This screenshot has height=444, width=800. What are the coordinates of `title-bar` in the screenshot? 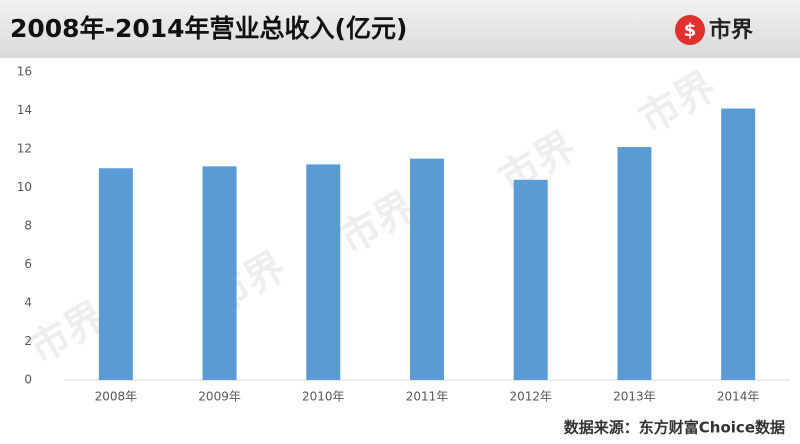 It's located at (400, 29).